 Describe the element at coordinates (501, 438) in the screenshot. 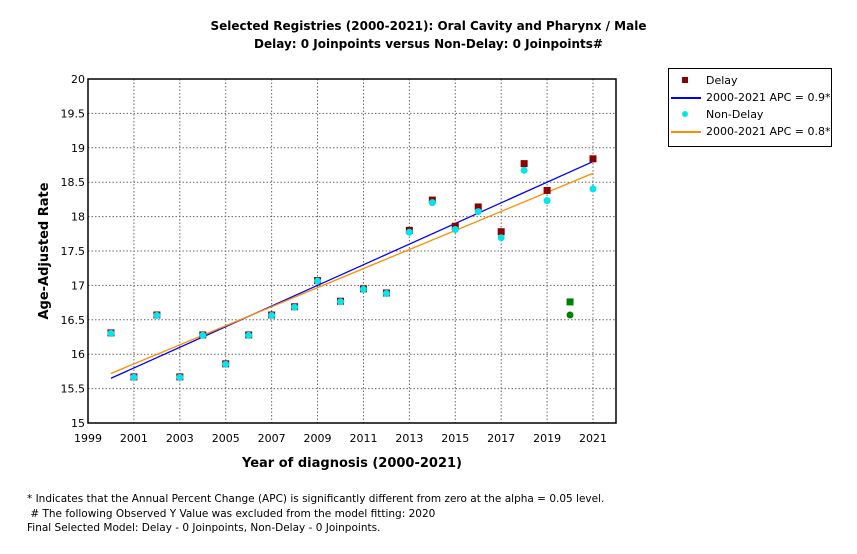

I see `x-tick-label: 2017` at that location.